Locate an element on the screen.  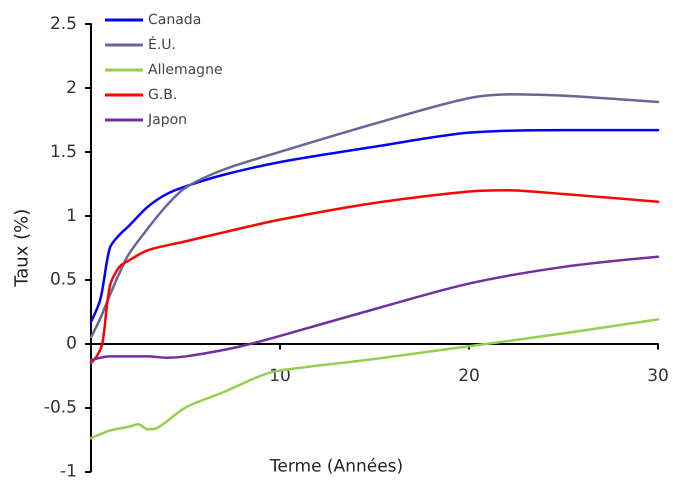
y-tick-label: -0.5 is located at coordinates (60, 408).